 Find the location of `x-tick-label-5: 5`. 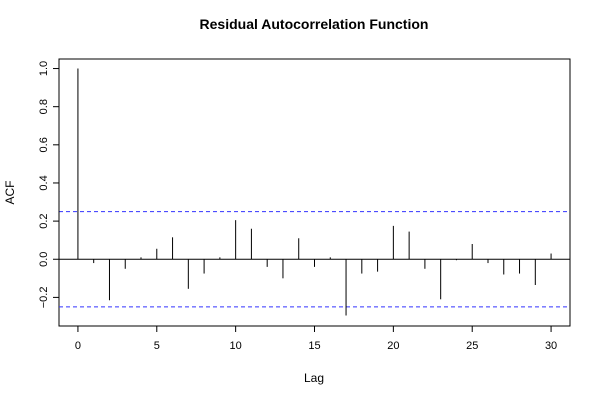

x-tick-label-5: 5 is located at coordinates (157, 346).